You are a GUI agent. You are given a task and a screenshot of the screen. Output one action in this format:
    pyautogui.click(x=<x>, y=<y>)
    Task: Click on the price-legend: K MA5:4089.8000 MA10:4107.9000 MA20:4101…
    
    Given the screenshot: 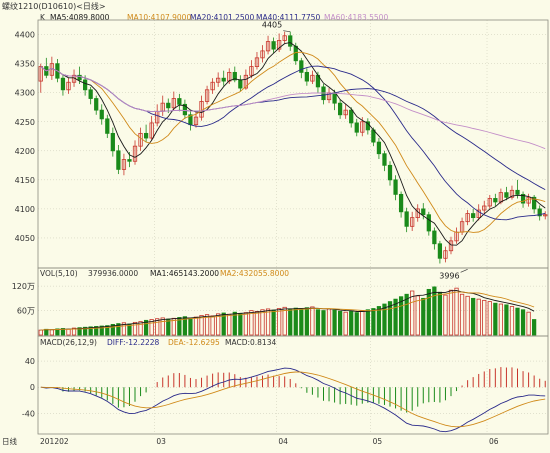 What is the action you would take?
    pyautogui.click(x=214, y=17)
    